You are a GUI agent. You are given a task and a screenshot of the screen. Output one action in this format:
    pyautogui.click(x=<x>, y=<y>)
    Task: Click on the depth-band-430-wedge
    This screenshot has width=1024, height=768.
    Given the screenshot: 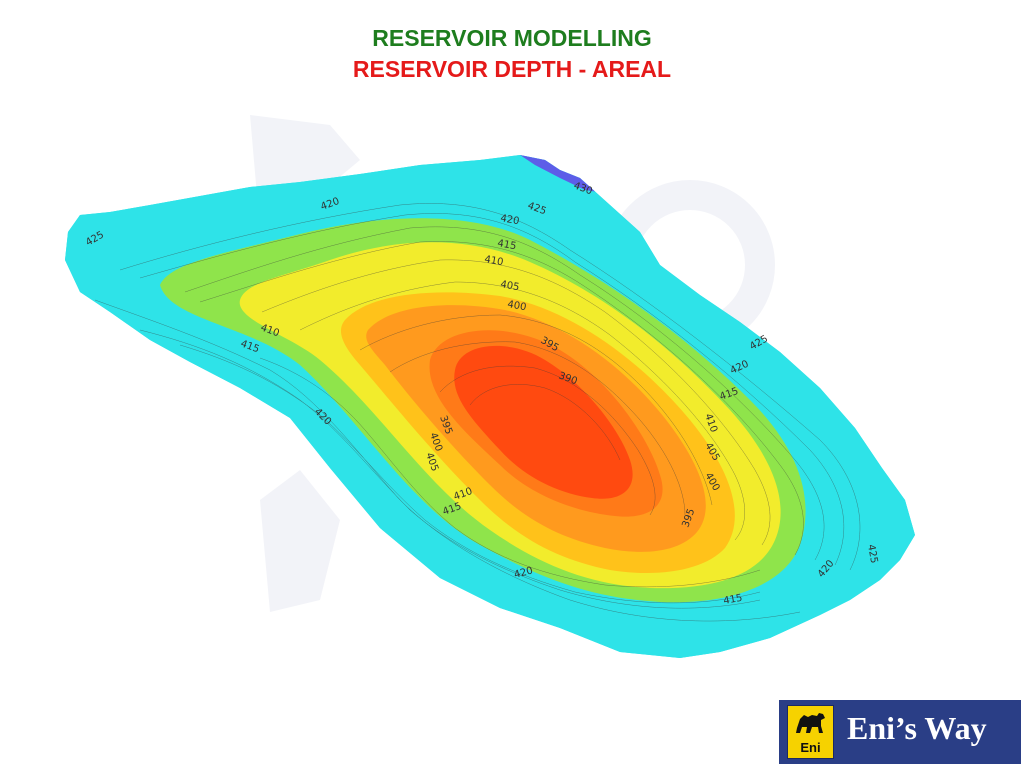 What is the action you would take?
    pyautogui.click(x=559, y=173)
    